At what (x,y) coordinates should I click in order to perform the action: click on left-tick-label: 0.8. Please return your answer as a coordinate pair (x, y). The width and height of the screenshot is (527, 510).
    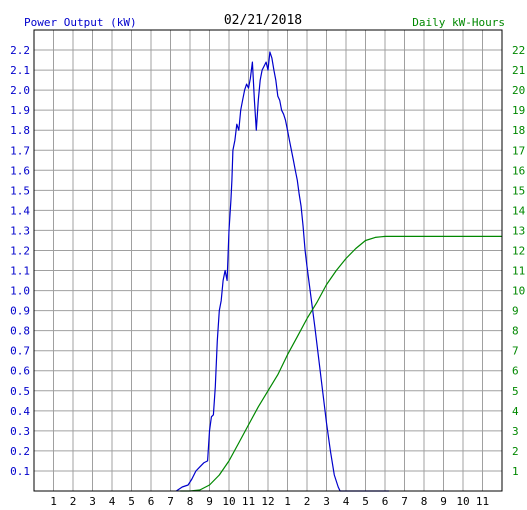
    Looking at the image, I should click on (20, 331).